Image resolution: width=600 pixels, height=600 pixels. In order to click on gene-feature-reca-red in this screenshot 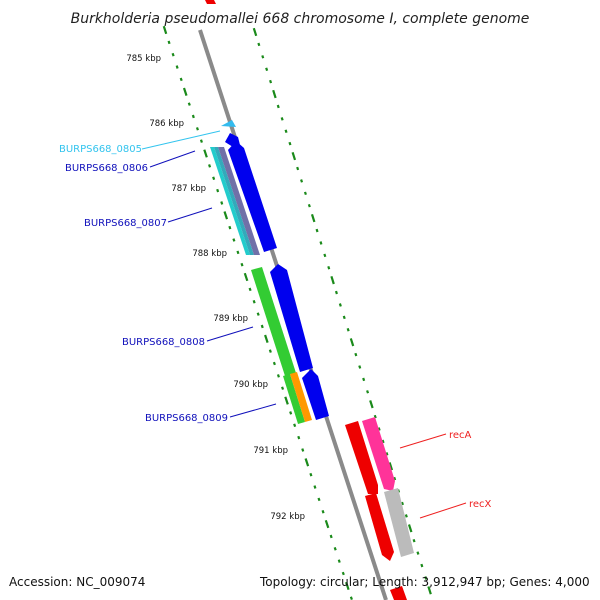, I will do `click(361, 457)`.